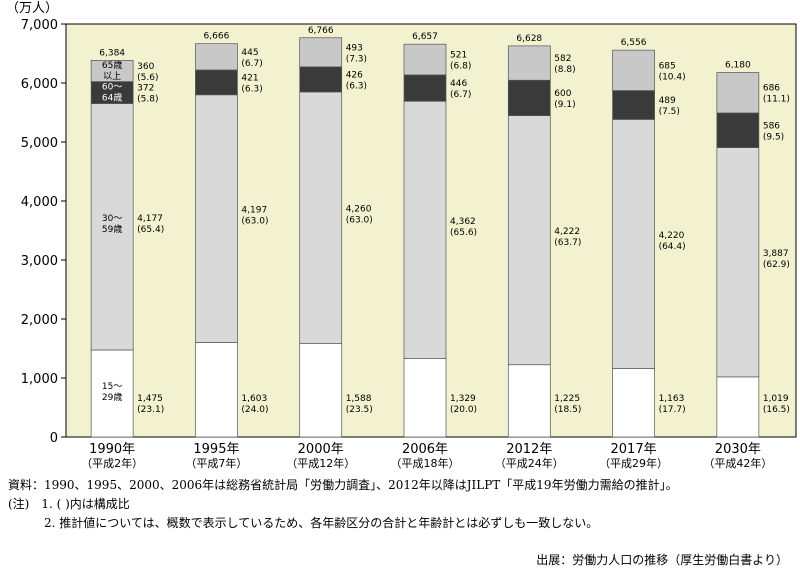  What do you see at coordinates (458, 84) in the screenshot?
I see `value-label: 446` at bounding box center [458, 84].